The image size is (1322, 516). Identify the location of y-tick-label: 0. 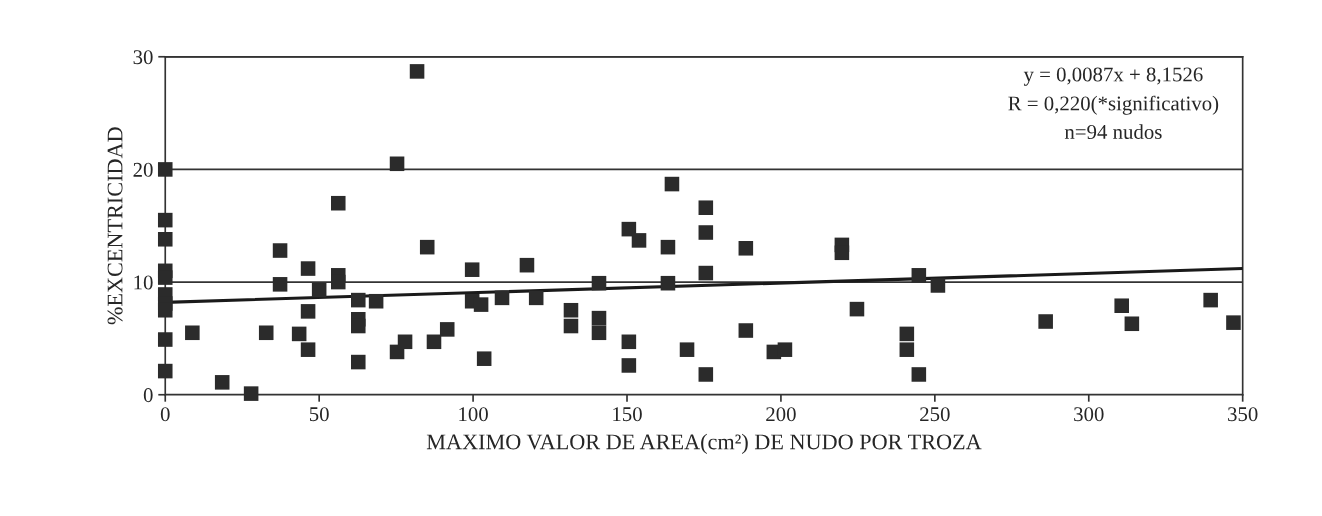
(148, 395).